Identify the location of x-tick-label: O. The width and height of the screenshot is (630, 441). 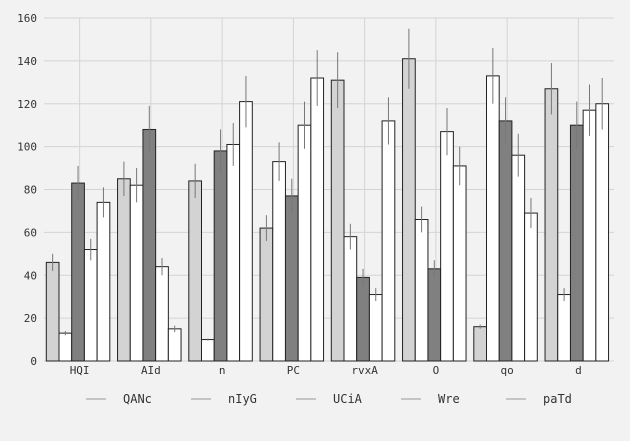
(436, 370).